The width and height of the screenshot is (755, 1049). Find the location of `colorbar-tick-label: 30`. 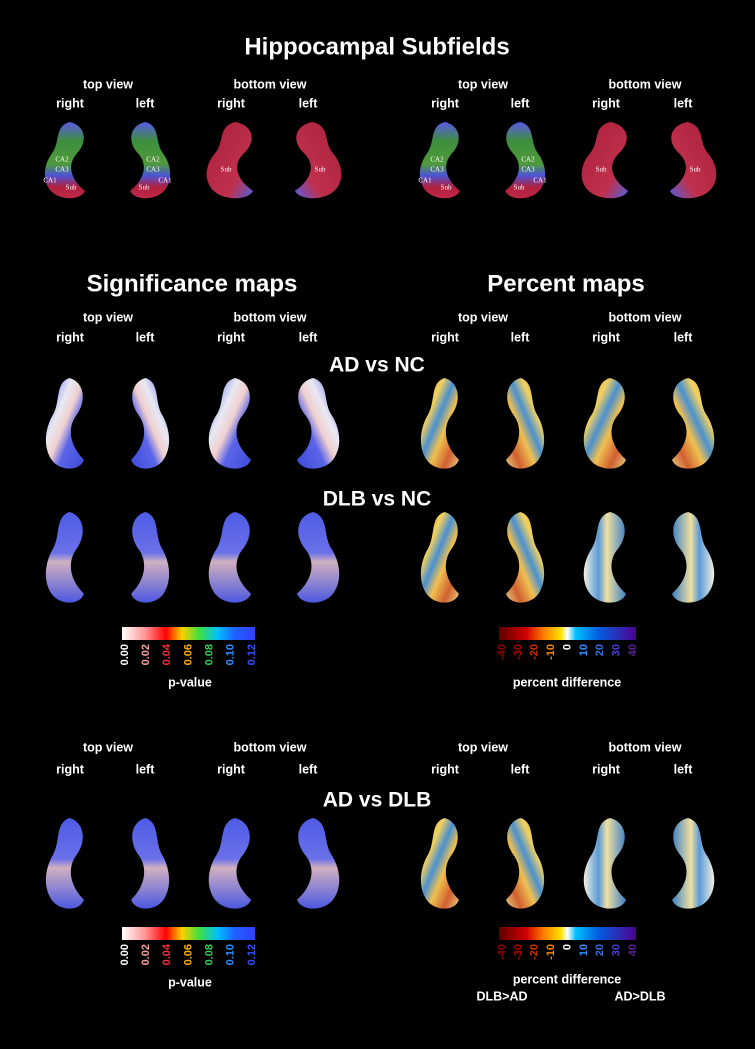

colorbar-tick-label: 30 is located at coordinates (617, 650).